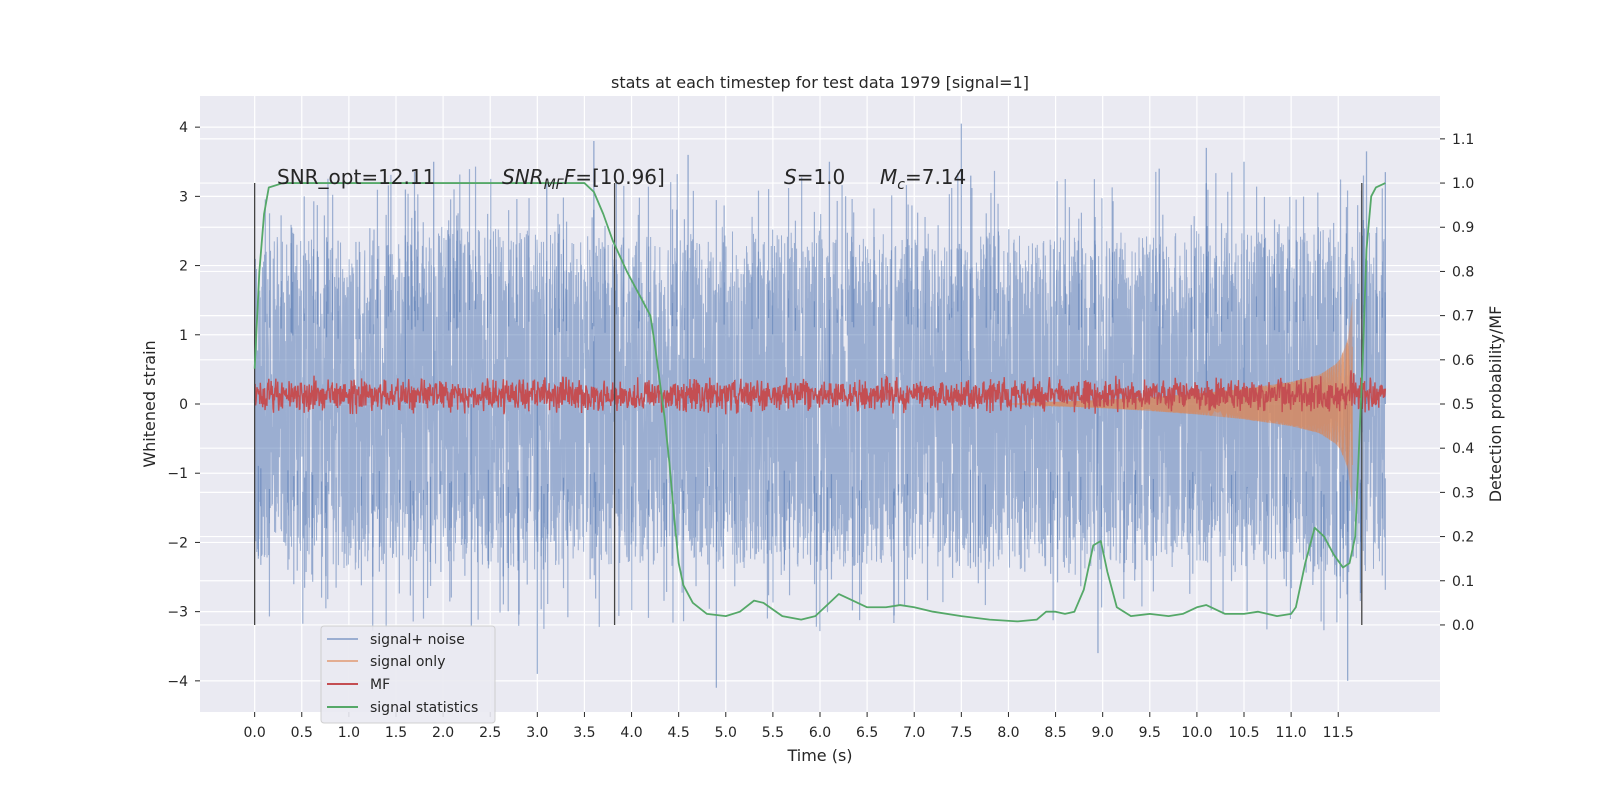 This screenshot has height=800, width=1600. I want to click on y-tick-label: 3, so click(183, 197).